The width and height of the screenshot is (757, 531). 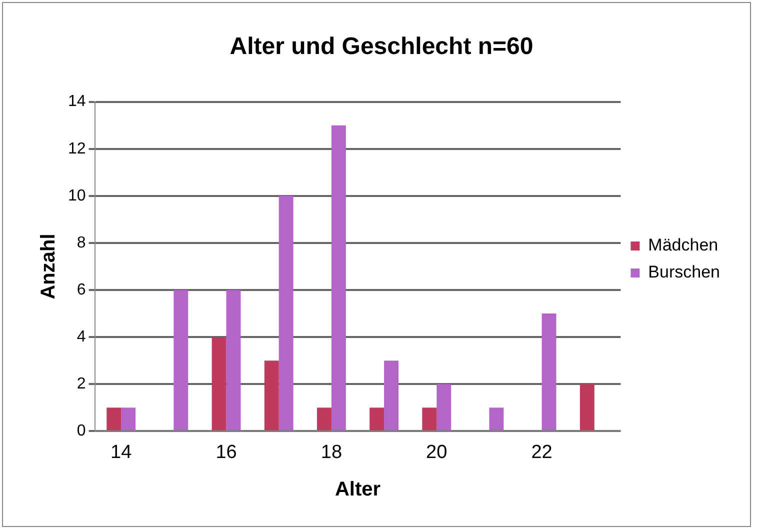 What do you see at coordinates (382, 46) in the screenshot?
I see `chart-title: Alter und Geschlecht n=60` at bounding box center [382, 46].